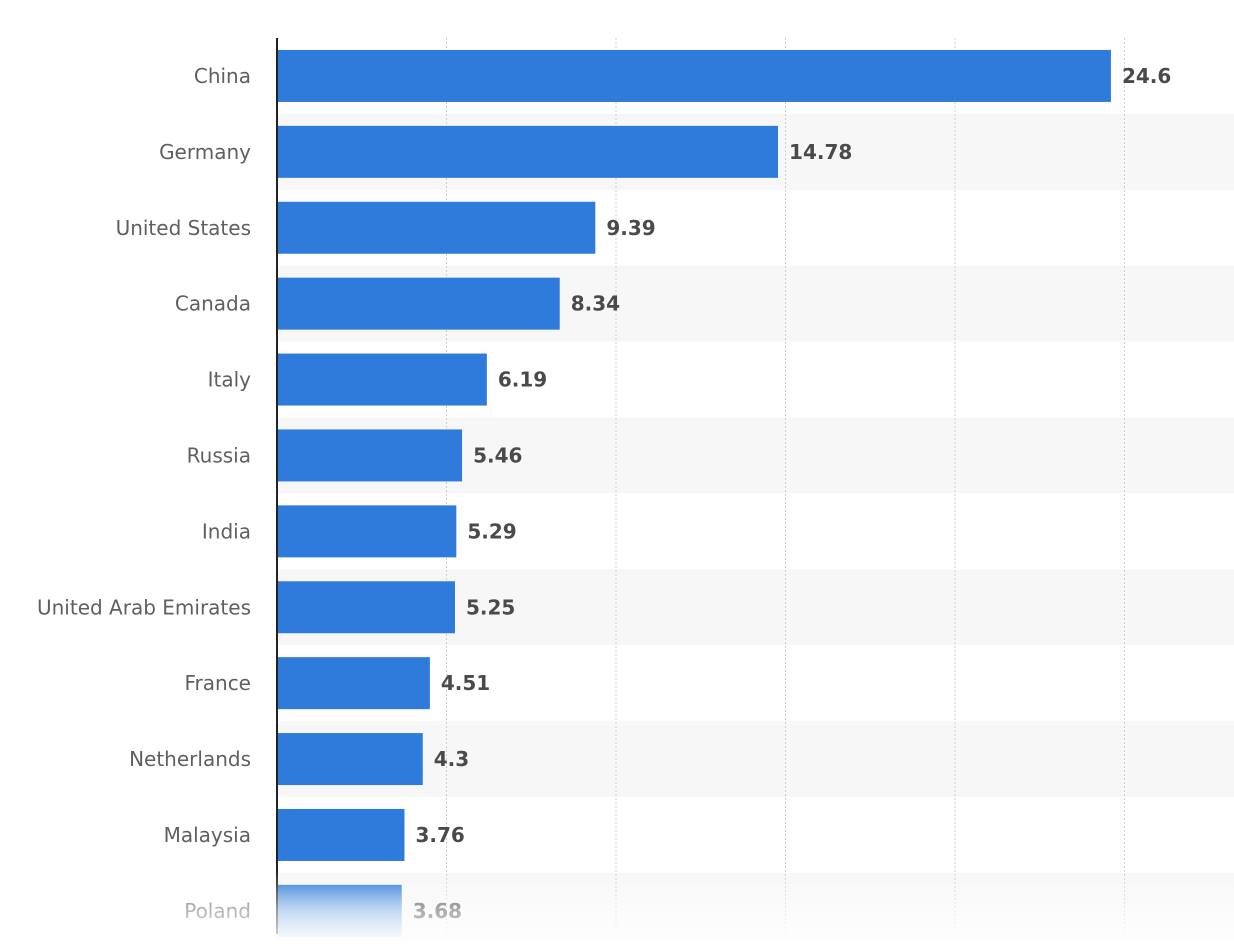 This screenshot has width=1234, height=944. I want to click on bar-russia, so click(370, 455).